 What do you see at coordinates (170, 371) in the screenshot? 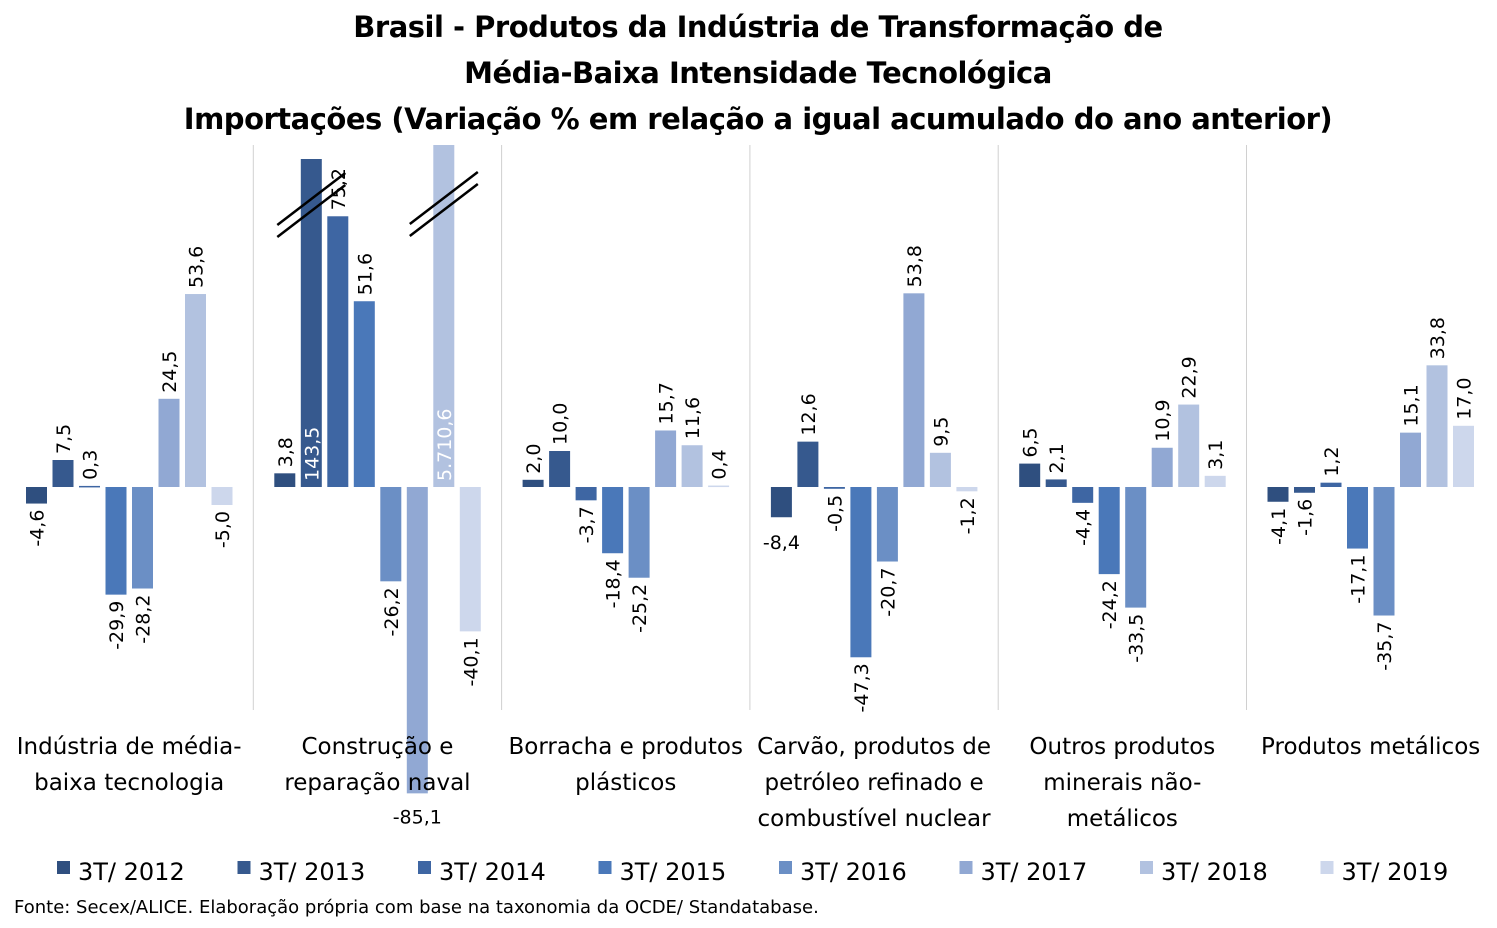
I see `data-label: 24,5` at bounding box center [170, 371].